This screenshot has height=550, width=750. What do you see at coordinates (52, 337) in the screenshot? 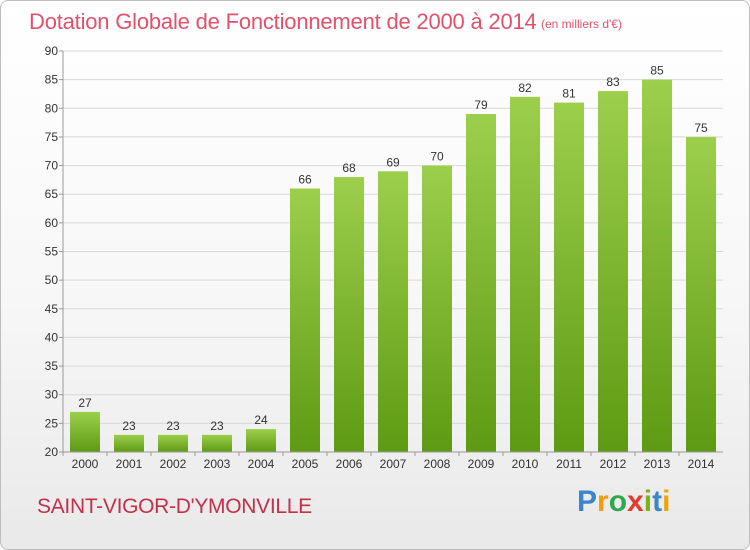
I see `y-tick-label: 40` at bounding box center [52, 337].